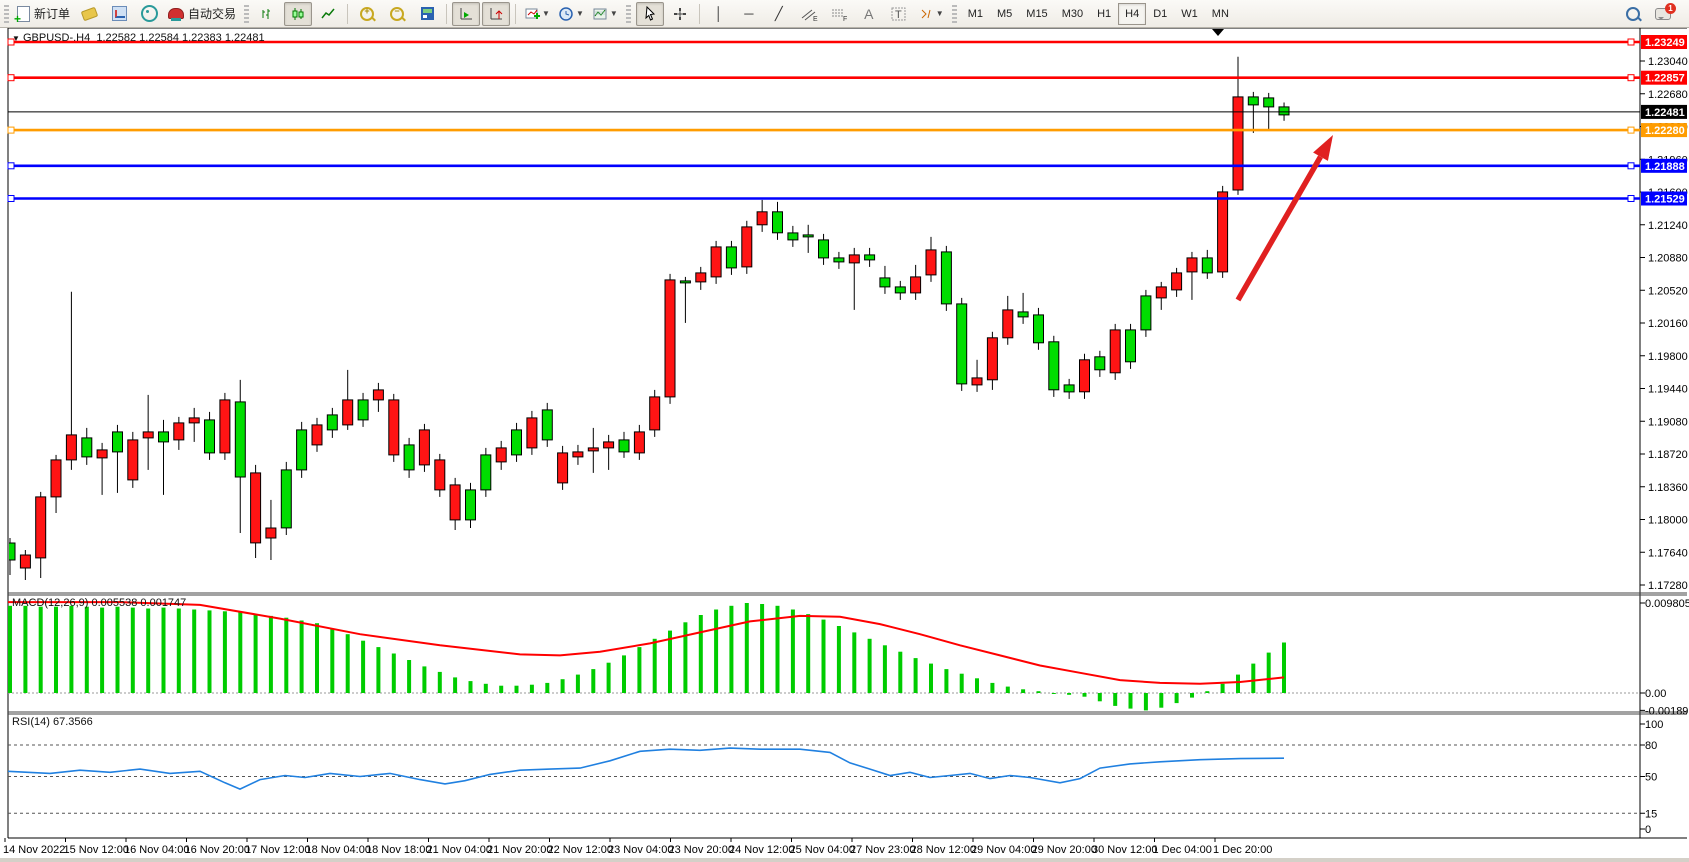 The width and height of the screenshot is (1689, 862). I want to click on tab-timeframe-M15: M15, so click(1037, 13).